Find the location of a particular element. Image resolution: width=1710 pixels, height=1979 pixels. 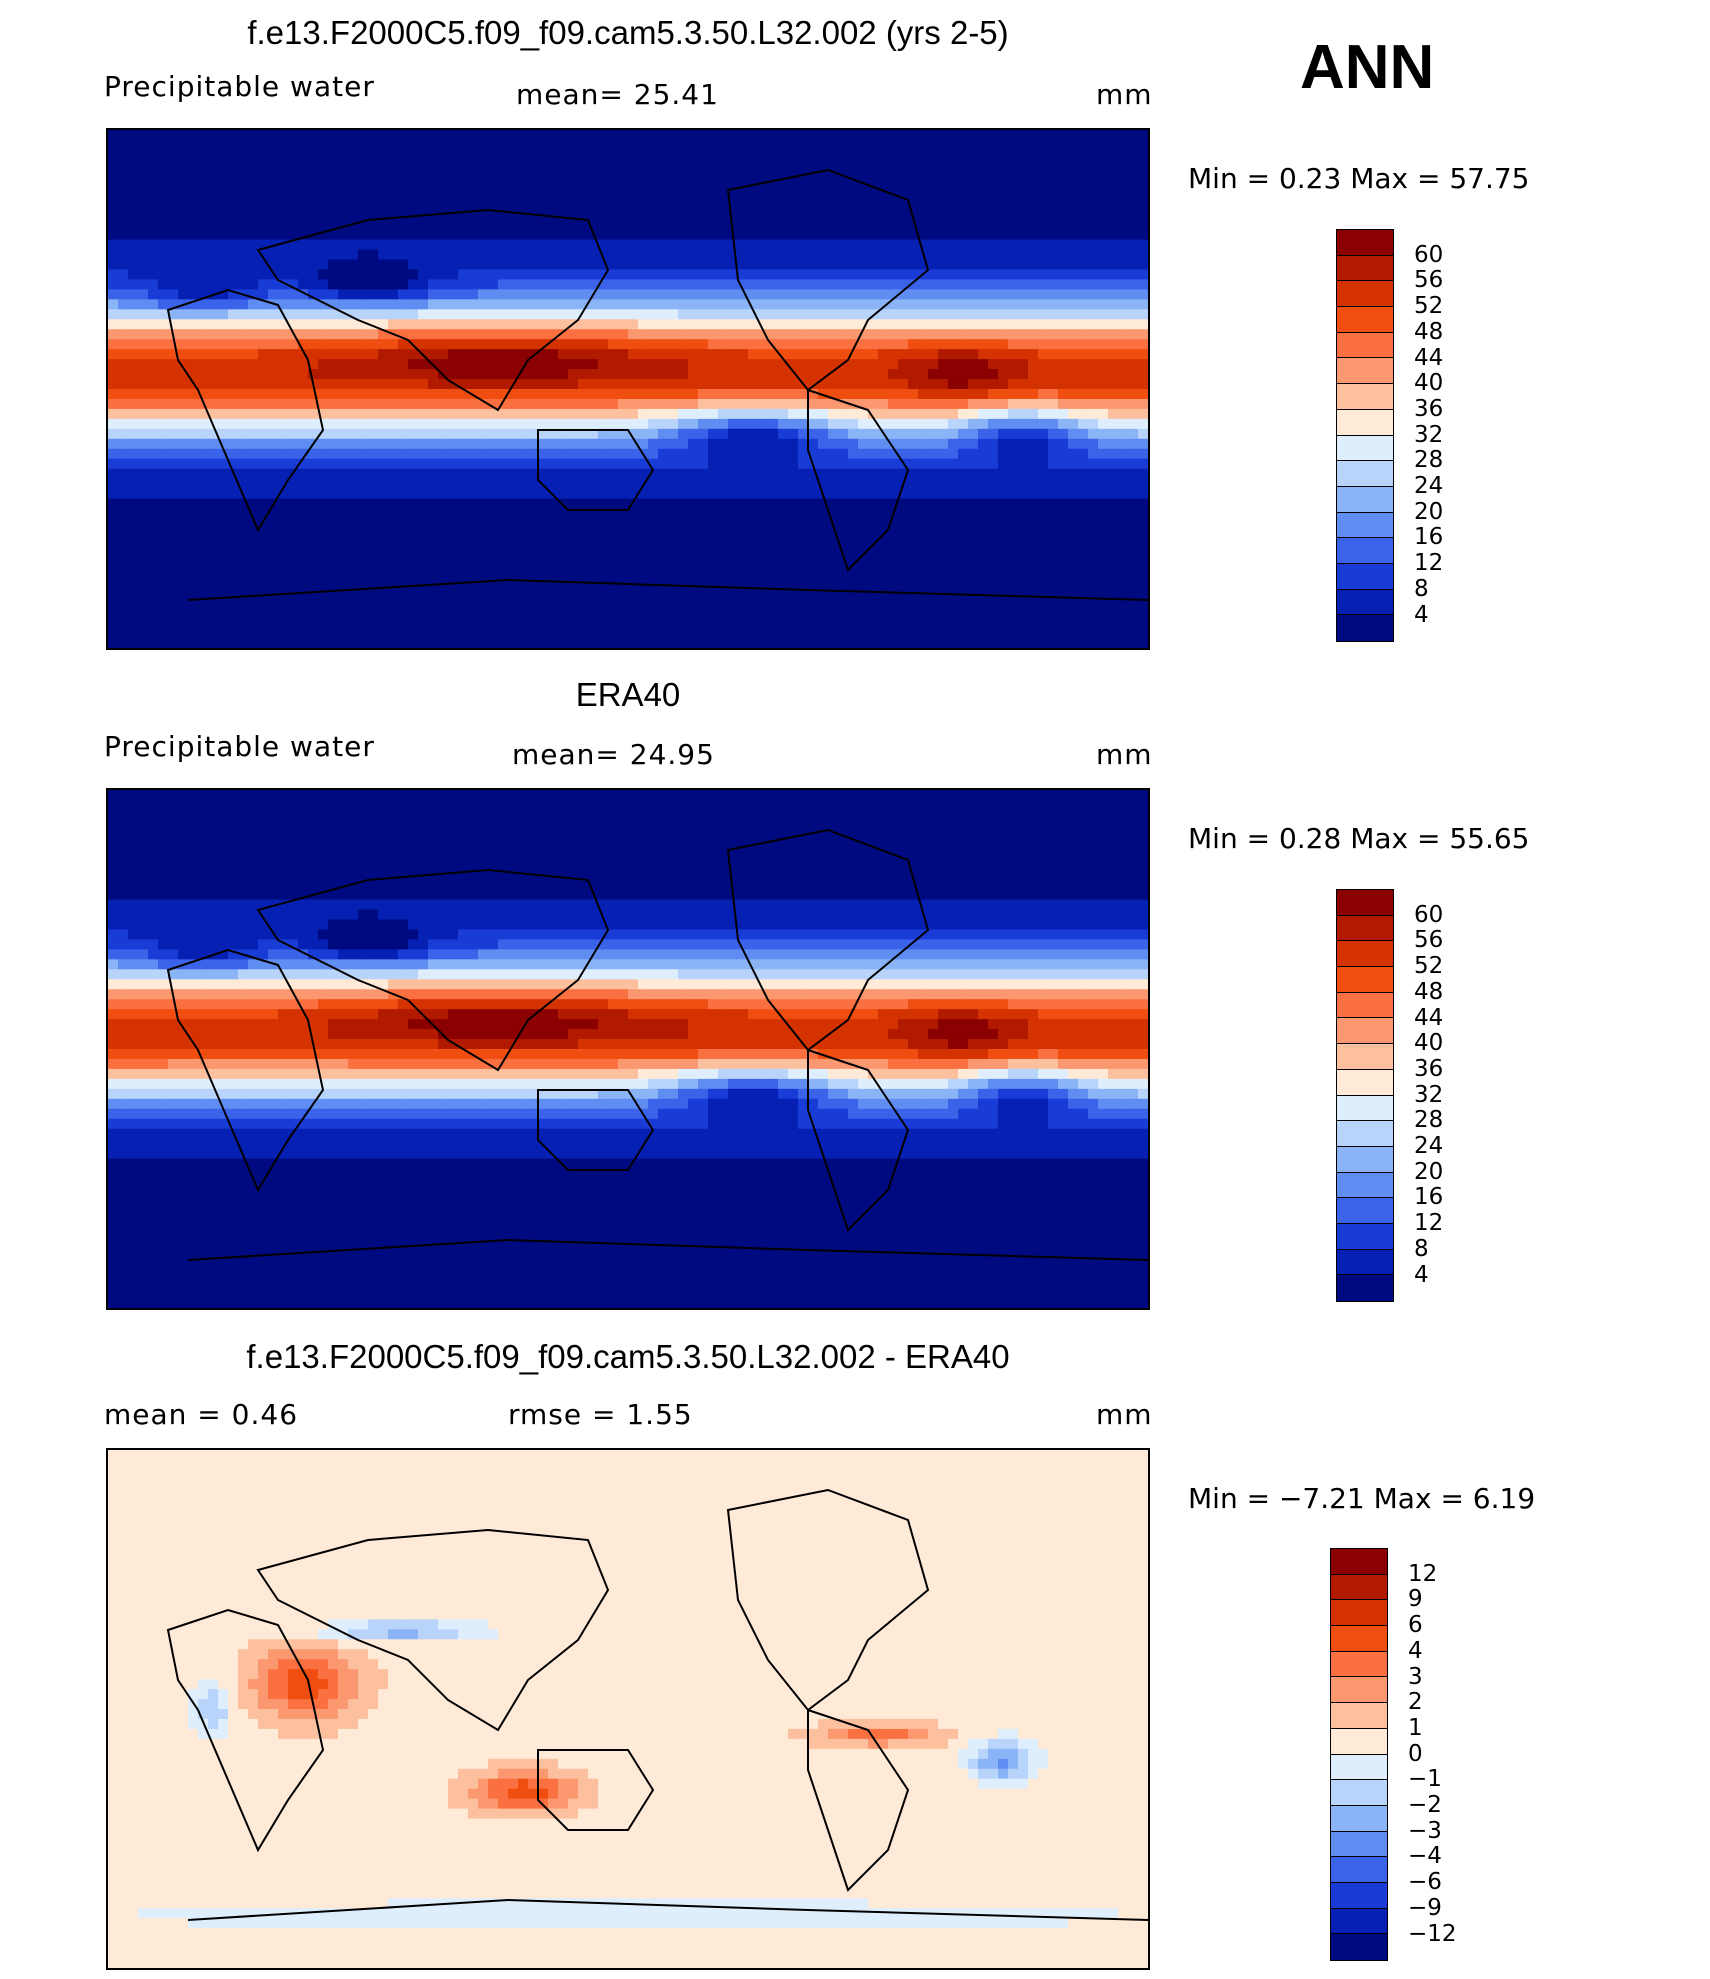

colorbar-tick-label: −6 is located at coordinates (1425, 1882).